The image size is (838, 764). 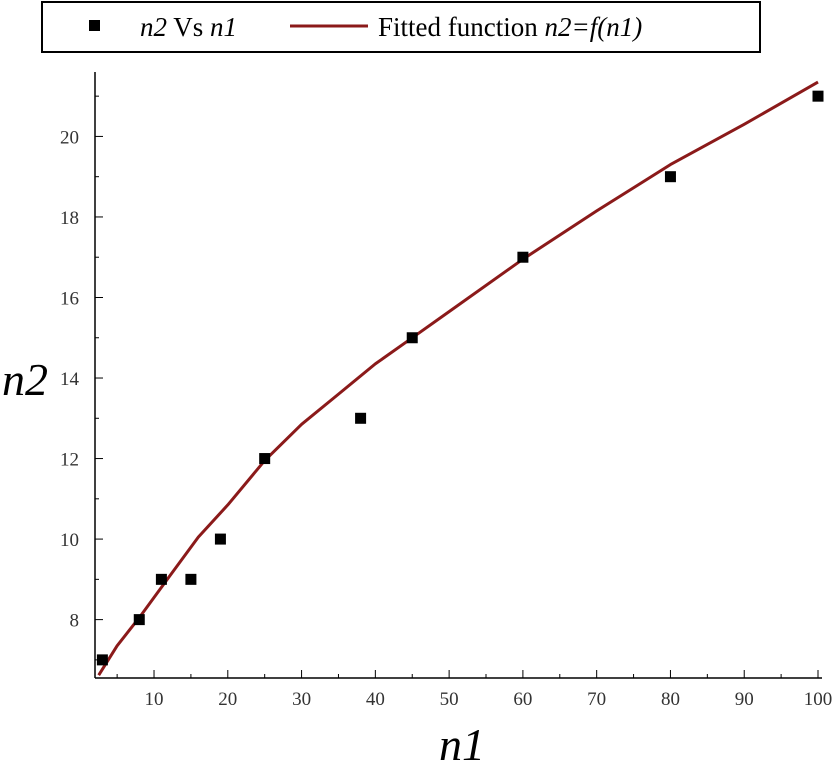 What do you see at coordinates (25, 379) in the screenshot?
I see `y-axis-label: n2` at bounding box center [25, 379].